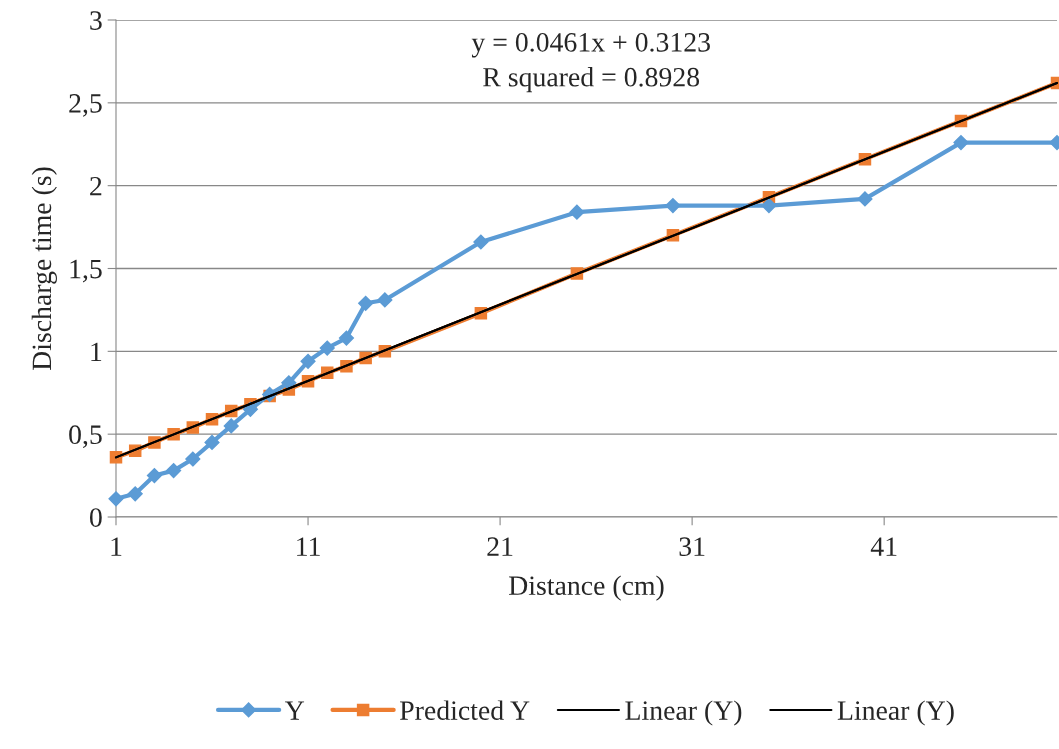  Describe the element at coordinates (308, 546) in the screenshot. I see `x-tick-label: 11` at that location.